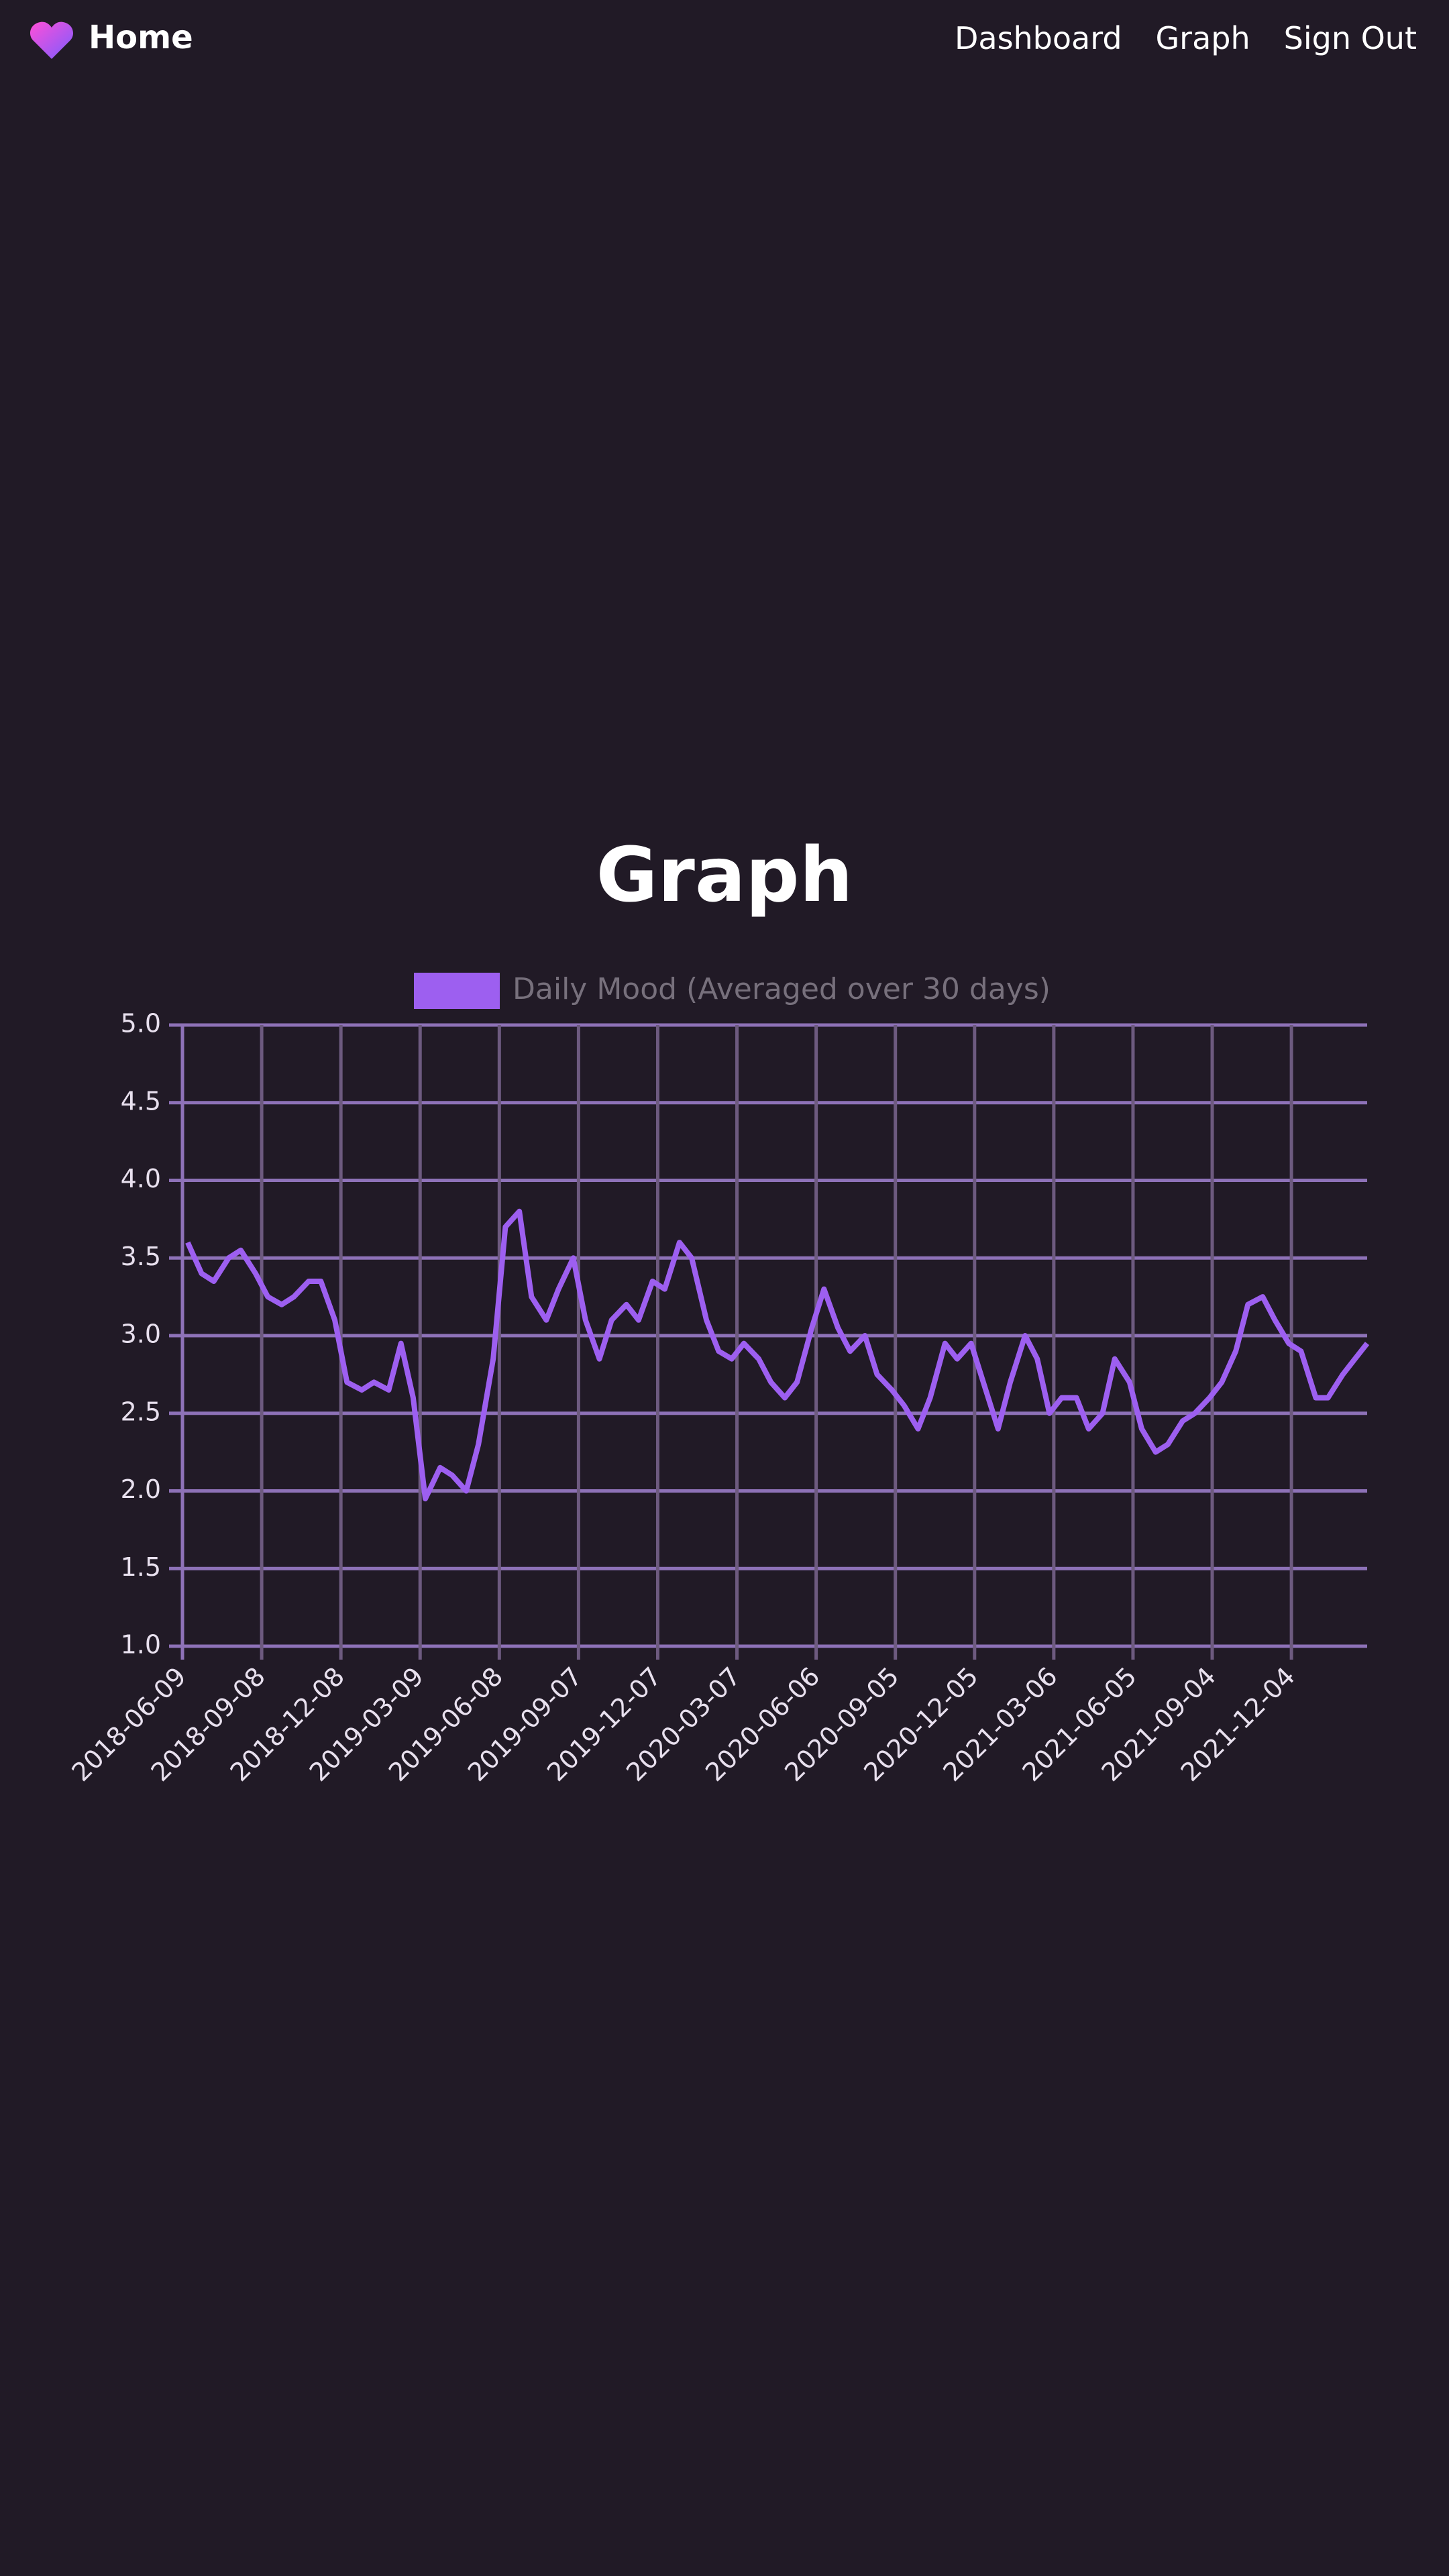 Image resolution: width=1449 pixels, height=2576 pixels. Describe the element at coordinates (1350, 38) in the screenshot. I see `nav-link: Sign Out` at that location.